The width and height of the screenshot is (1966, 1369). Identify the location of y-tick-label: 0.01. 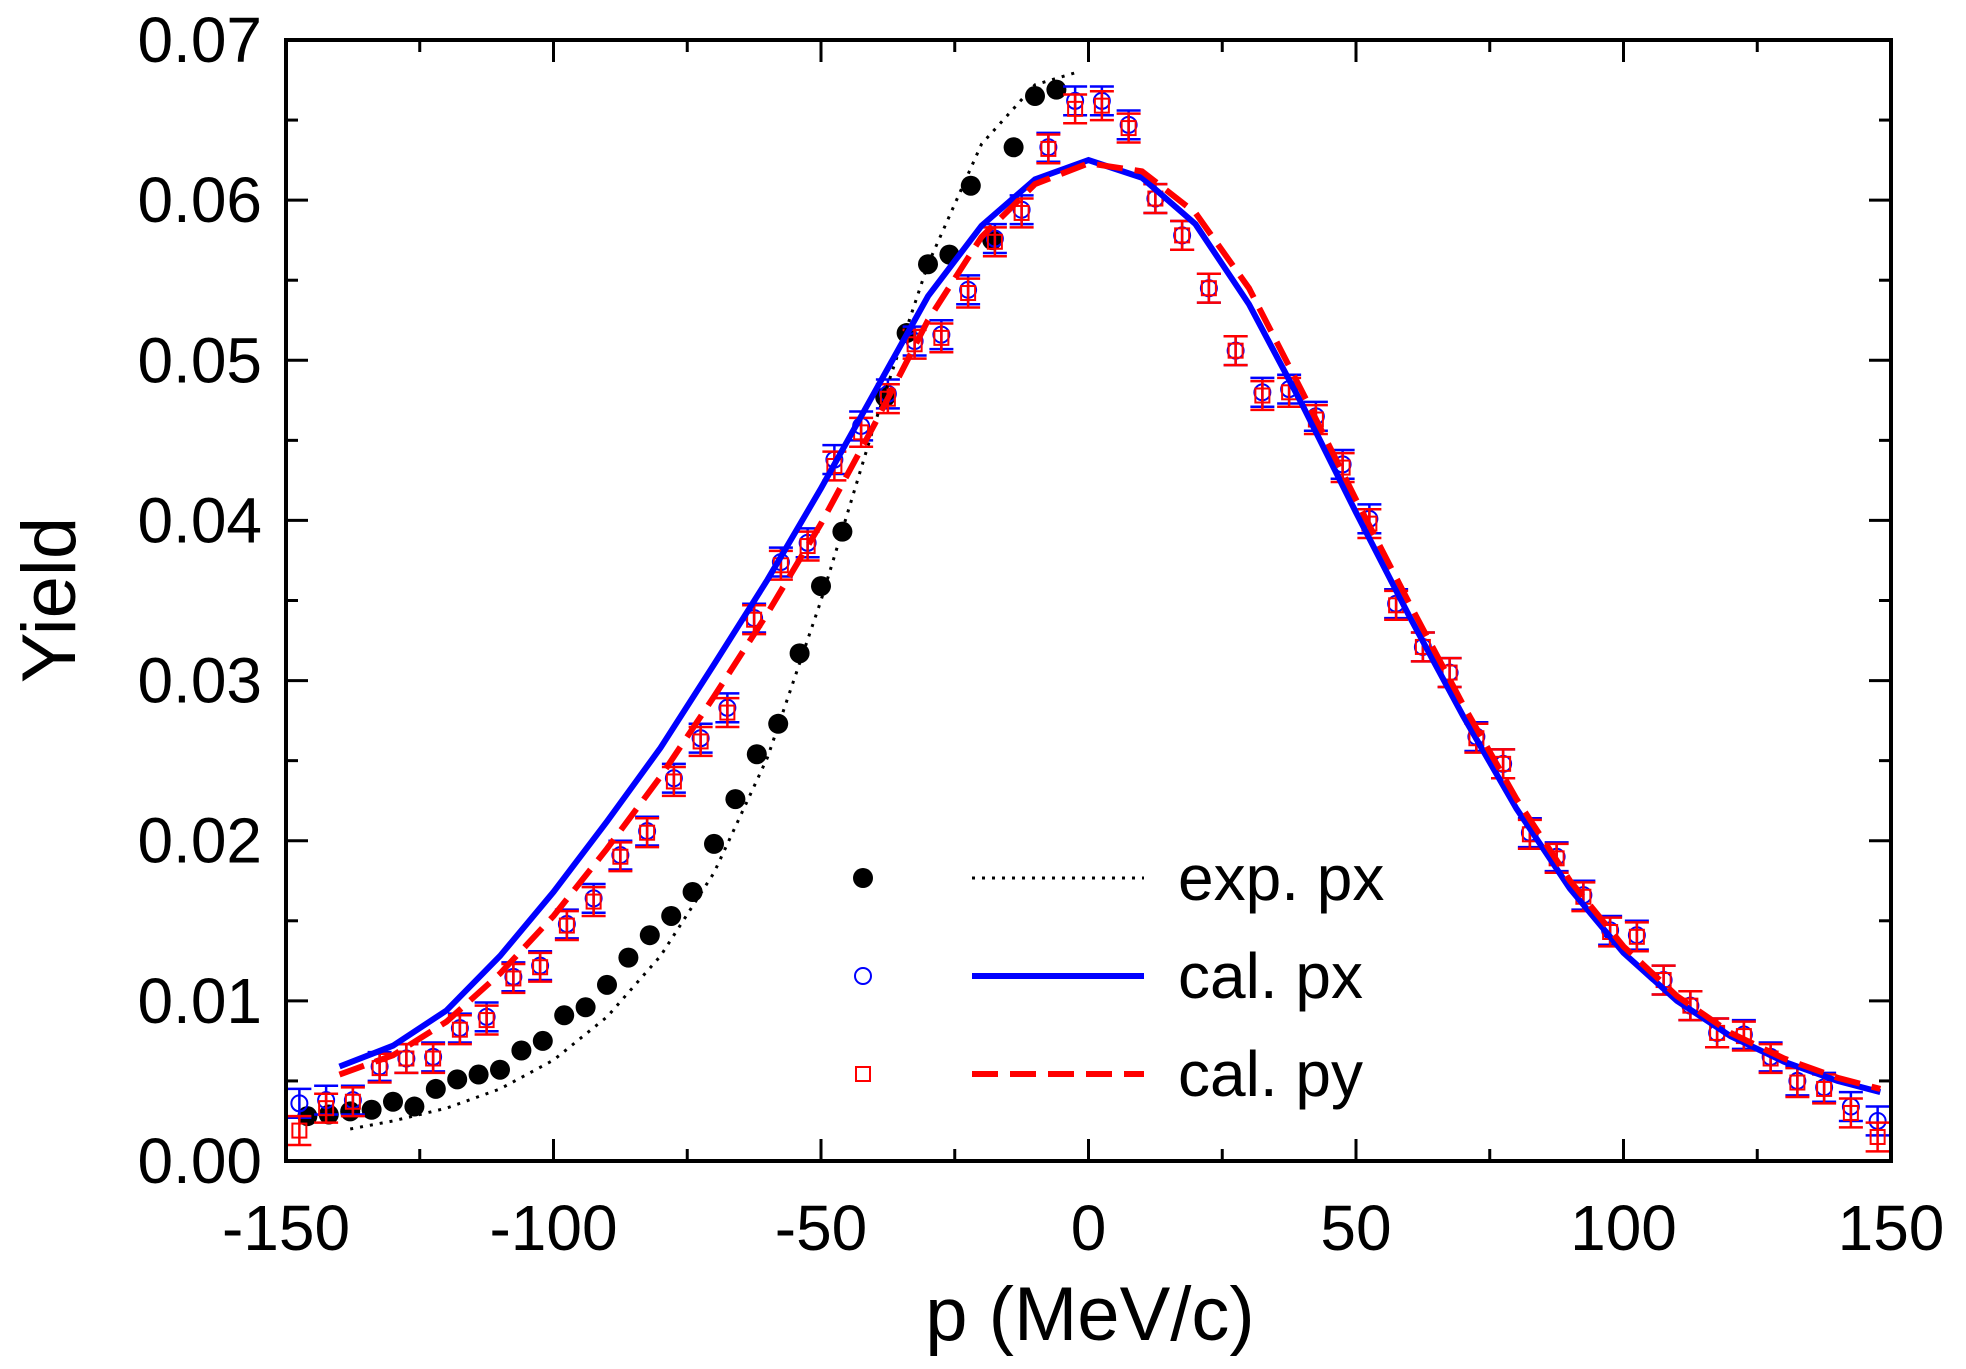
(199, 1001).